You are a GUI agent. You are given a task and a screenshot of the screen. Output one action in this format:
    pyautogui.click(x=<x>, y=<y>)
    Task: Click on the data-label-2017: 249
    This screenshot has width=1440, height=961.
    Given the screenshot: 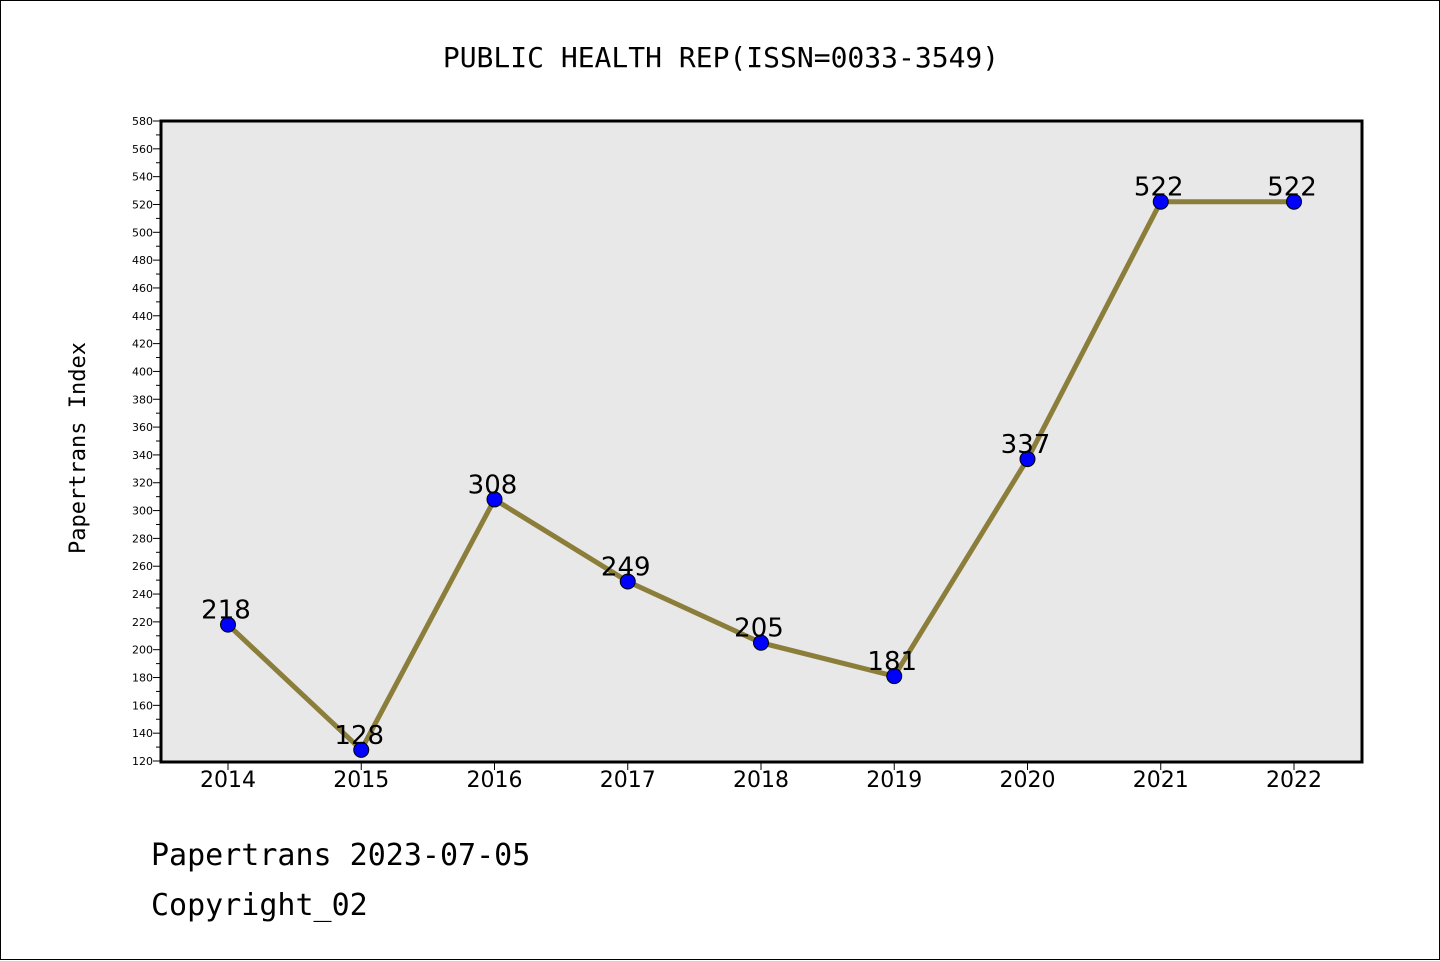 What is the action you would take?
    pyautogui.click(x=626, y=568)
    